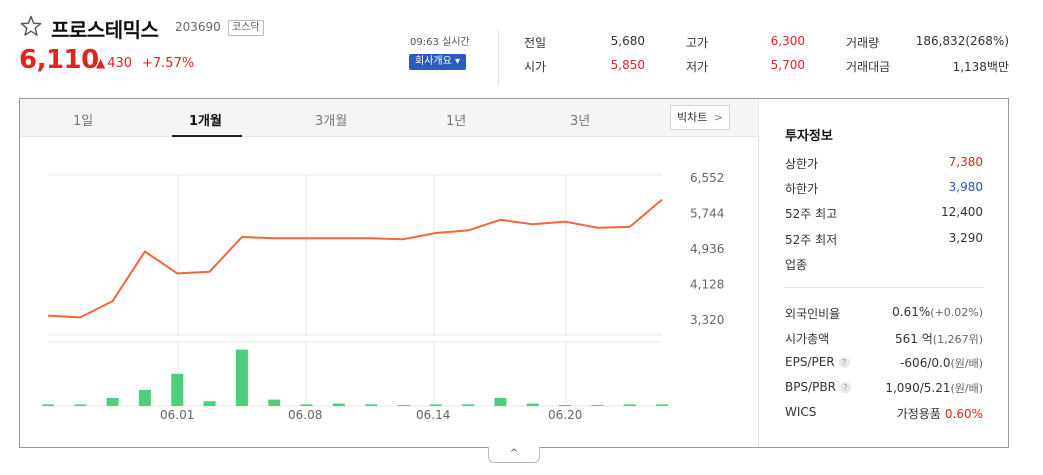 The width and height of the screenshot is (1043, 475). I want to click on company-overview-button: 회사개요 ▾, so click(438, 62).